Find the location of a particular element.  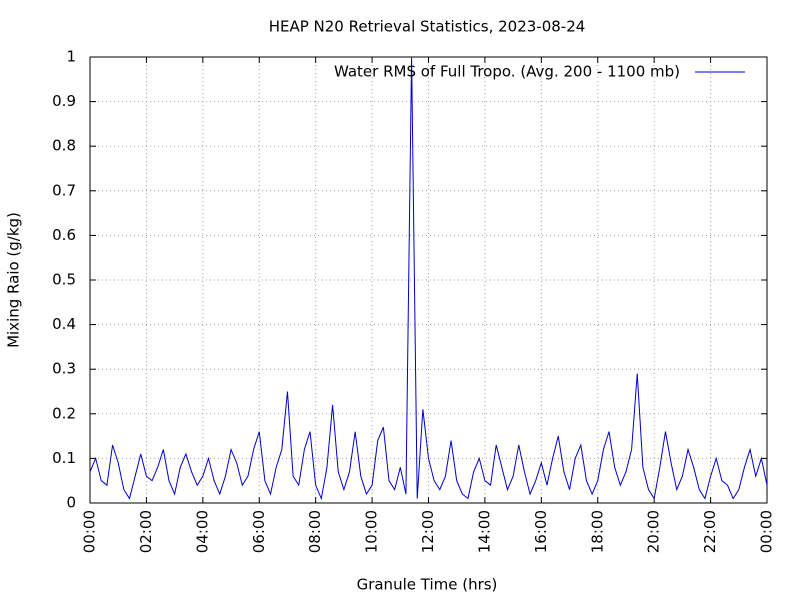

x-tick-label: 08:00 is located at coordinates (315, 531).